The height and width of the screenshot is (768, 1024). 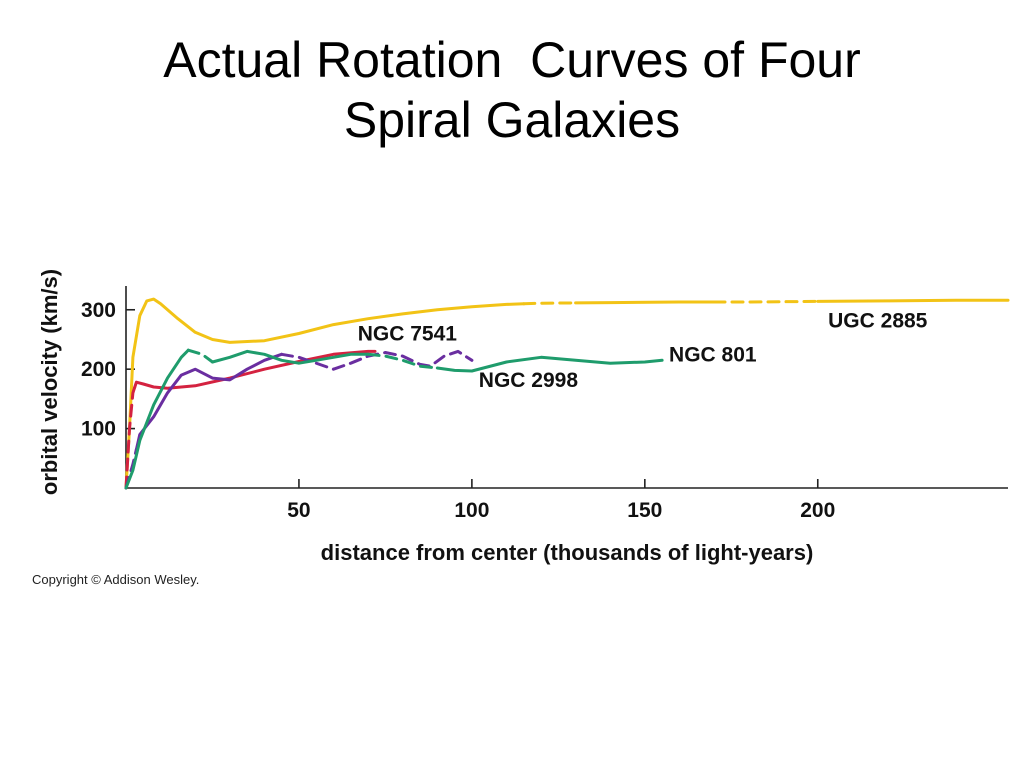 What do you see at coordinates (49, 382) in the screenshot?
I see `y-axis-label: orbital velocity (km/s)` at bounding box center [49, 382].